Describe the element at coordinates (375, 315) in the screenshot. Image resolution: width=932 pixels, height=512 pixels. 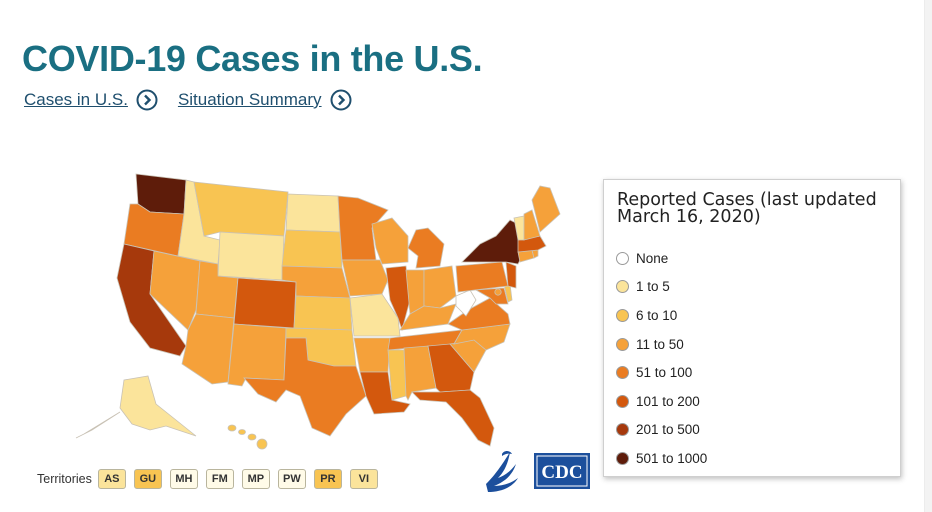
I see `state-mo` at that location.